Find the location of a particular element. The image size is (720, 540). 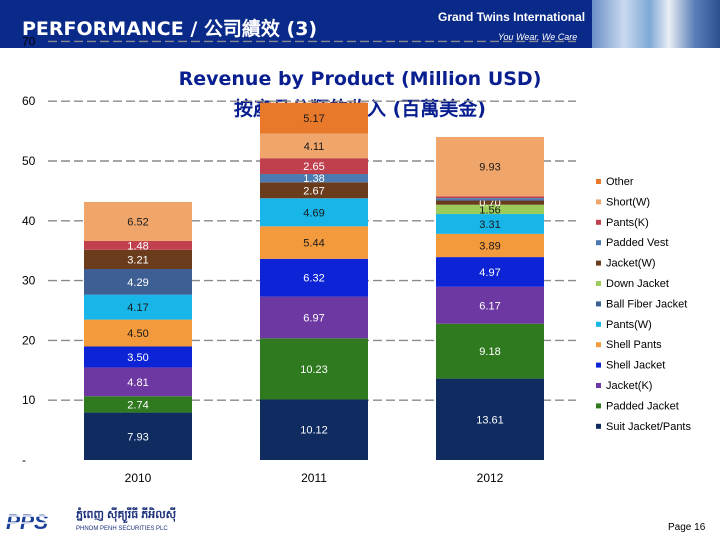

legend-item: Ball Fiber Jacket is located at coordinates (646, 304).